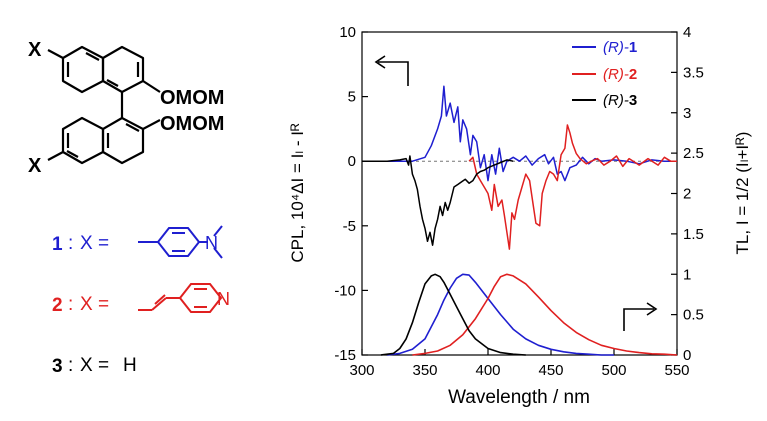 The height and width of the screenshot is (421, 767). Describe the element at coordinates (345, 355) in the screenshot. I see `y-left-tick-label: -15` at that location.